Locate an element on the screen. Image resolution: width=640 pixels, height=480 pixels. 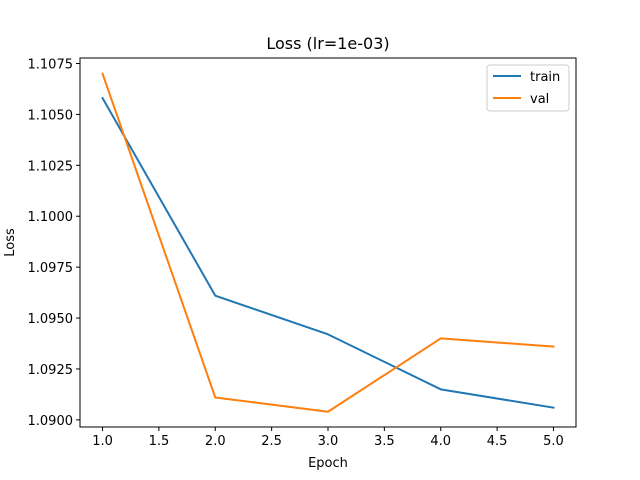
x-tick-label: 3.5 is located at coordinates (384, 441).